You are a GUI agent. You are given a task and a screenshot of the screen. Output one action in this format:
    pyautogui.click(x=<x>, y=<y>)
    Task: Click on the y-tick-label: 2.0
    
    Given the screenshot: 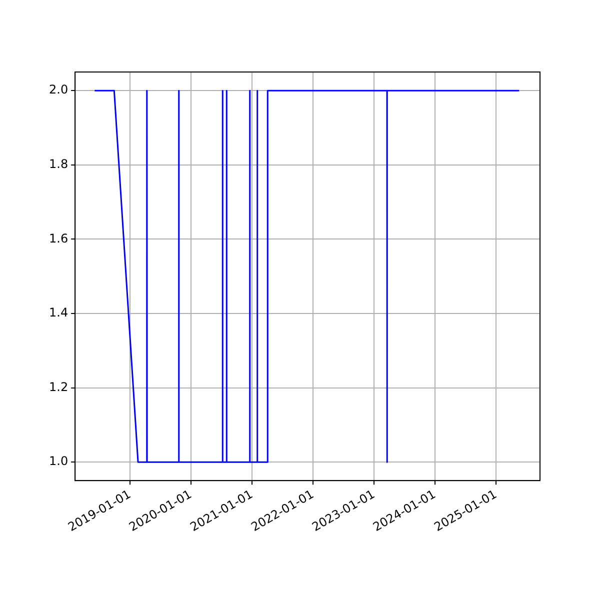 What is the action you would take?
    pyautogui.click(x=58, y=89)
    